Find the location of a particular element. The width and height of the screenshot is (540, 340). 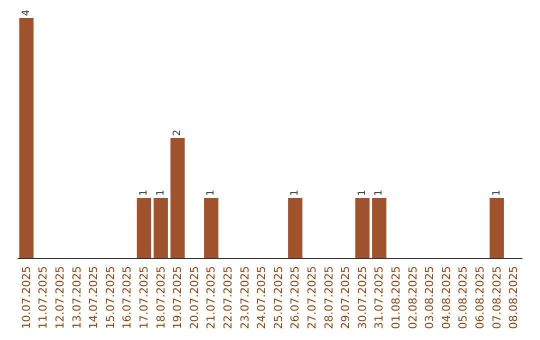

x-tick-label: 05.08.2025 is located at coordinates (463, 298).